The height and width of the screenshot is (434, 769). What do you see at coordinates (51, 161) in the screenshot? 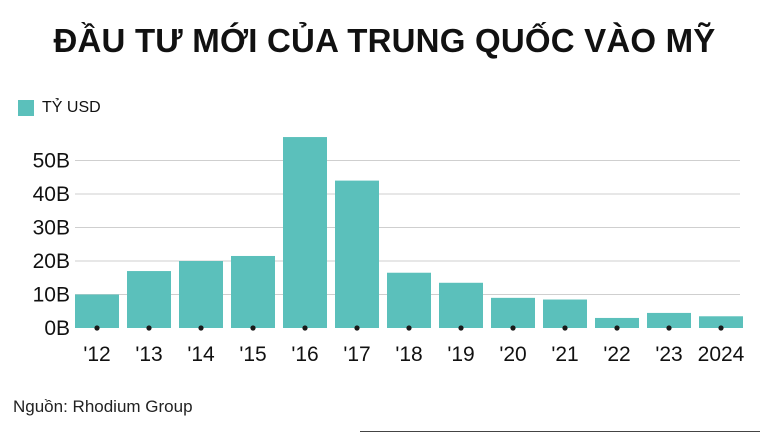
I see `y-tick-label: 50B` at bounding box center [51, 161].